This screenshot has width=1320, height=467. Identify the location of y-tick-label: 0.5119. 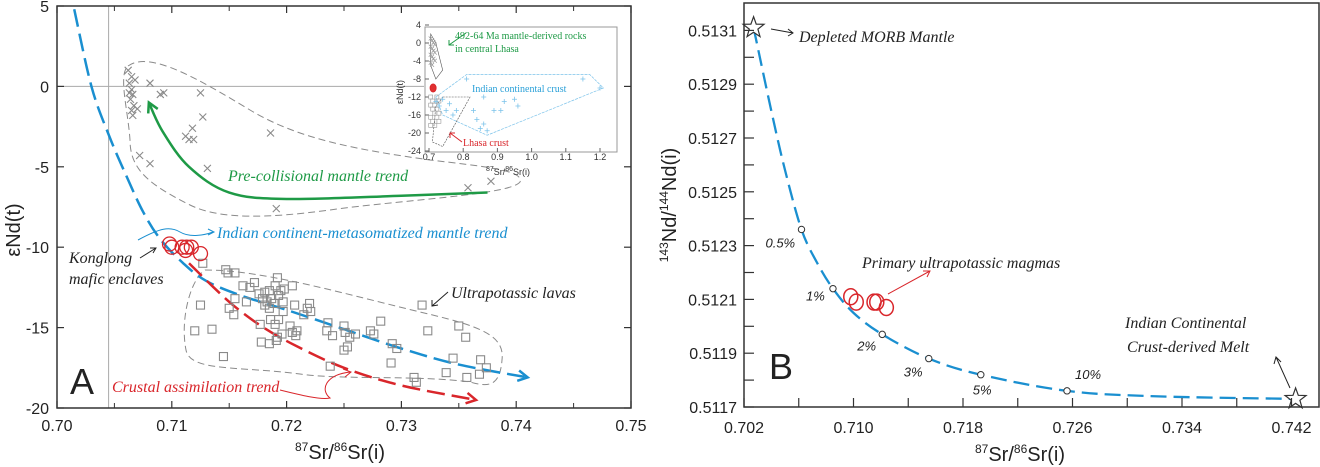
(713, 354).